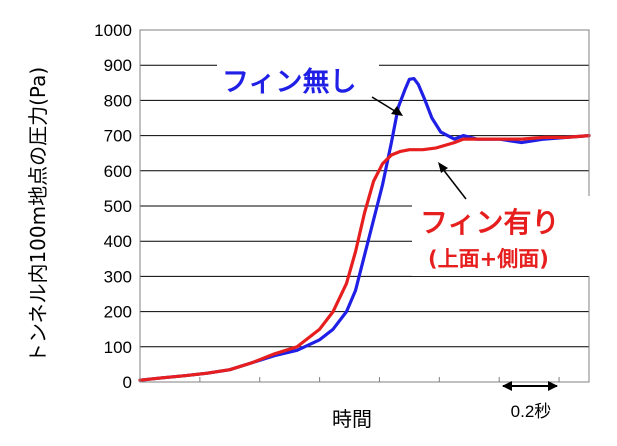  What do you see at coordinates (385, 105) in the screenshot?
I see `annotation-no-fin-arrow` at bounding box center [385, 105].